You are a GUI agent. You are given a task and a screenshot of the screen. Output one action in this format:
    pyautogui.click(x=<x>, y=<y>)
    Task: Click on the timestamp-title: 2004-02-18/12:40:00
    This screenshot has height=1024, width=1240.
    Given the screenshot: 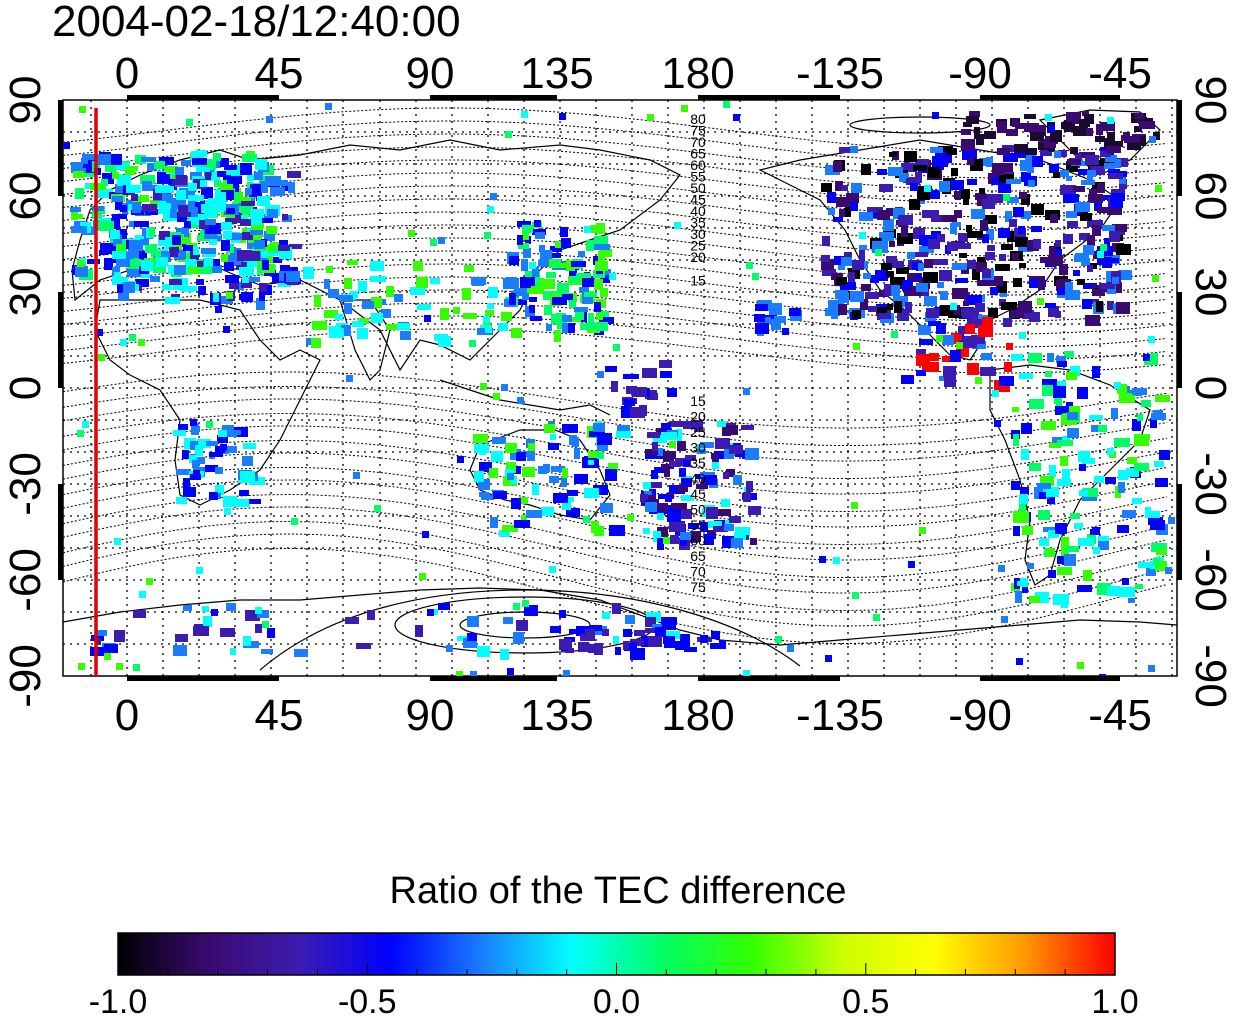 What is the action you would take?
    pyautogui.click(x=256, y=23)
    